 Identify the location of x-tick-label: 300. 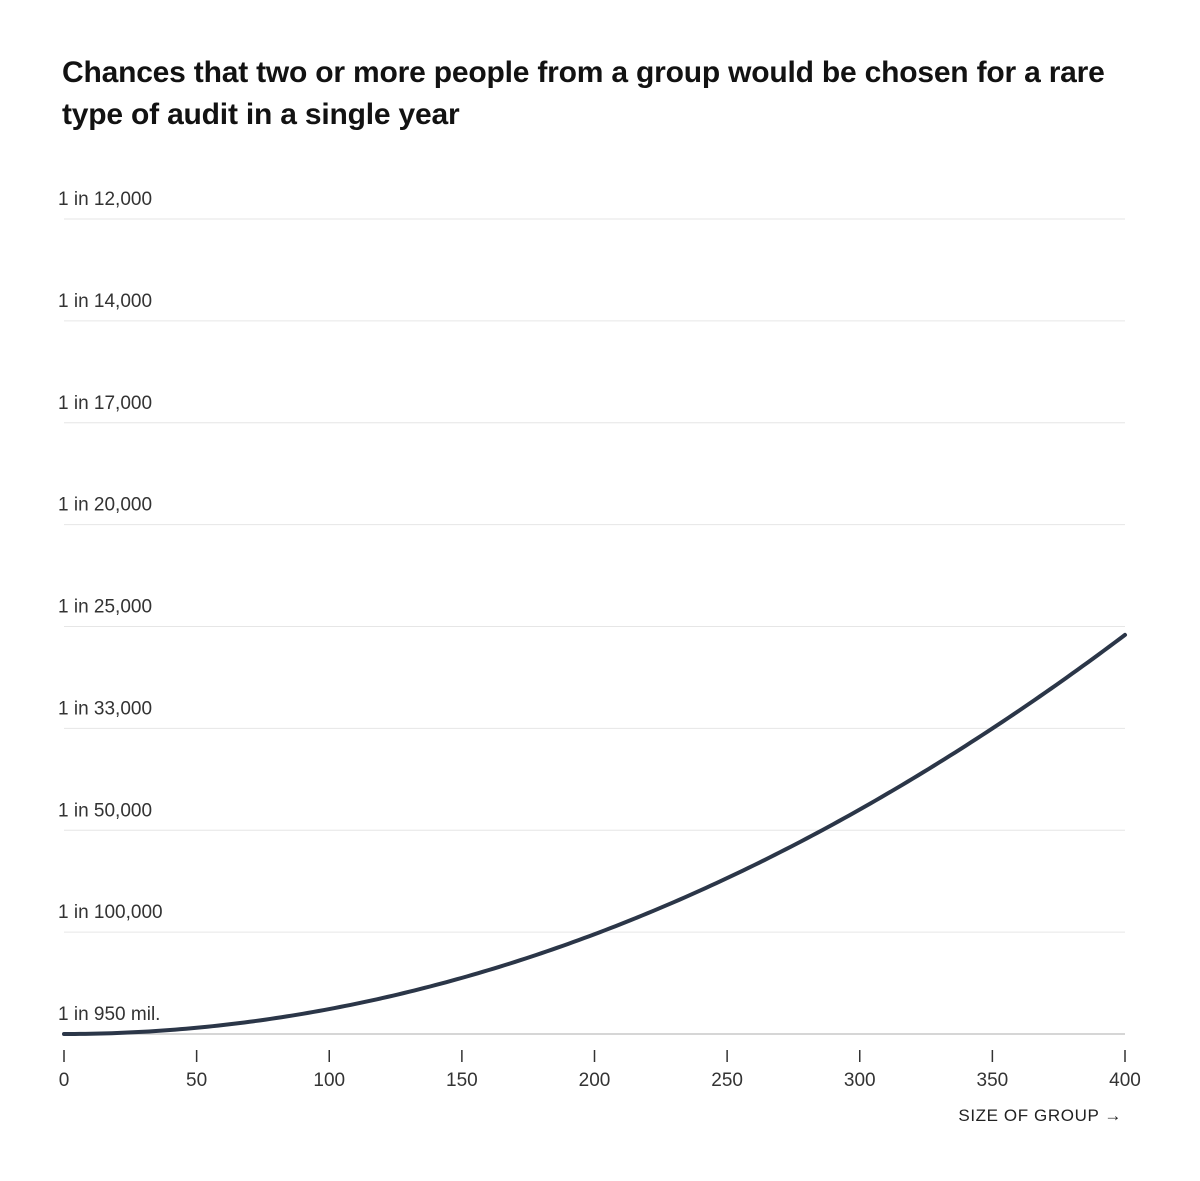
(860, 1080).